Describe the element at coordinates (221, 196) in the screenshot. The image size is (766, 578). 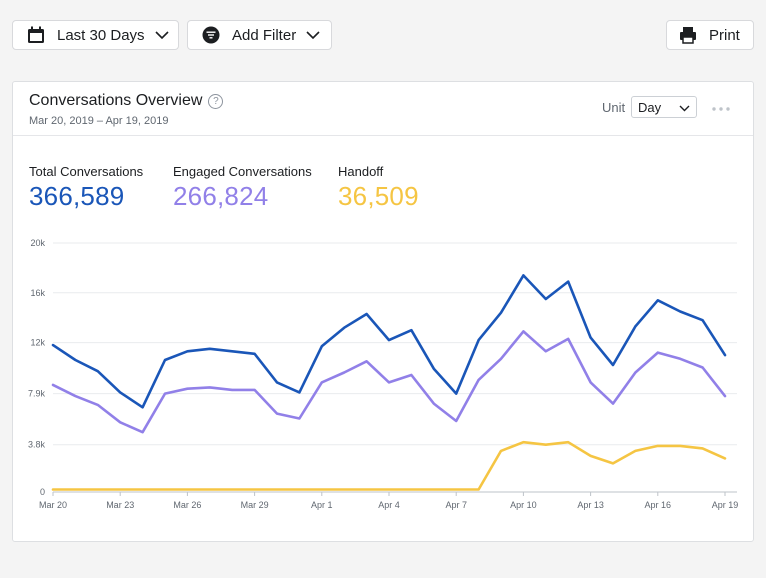
I see `metric-value: 266,824` at that location.